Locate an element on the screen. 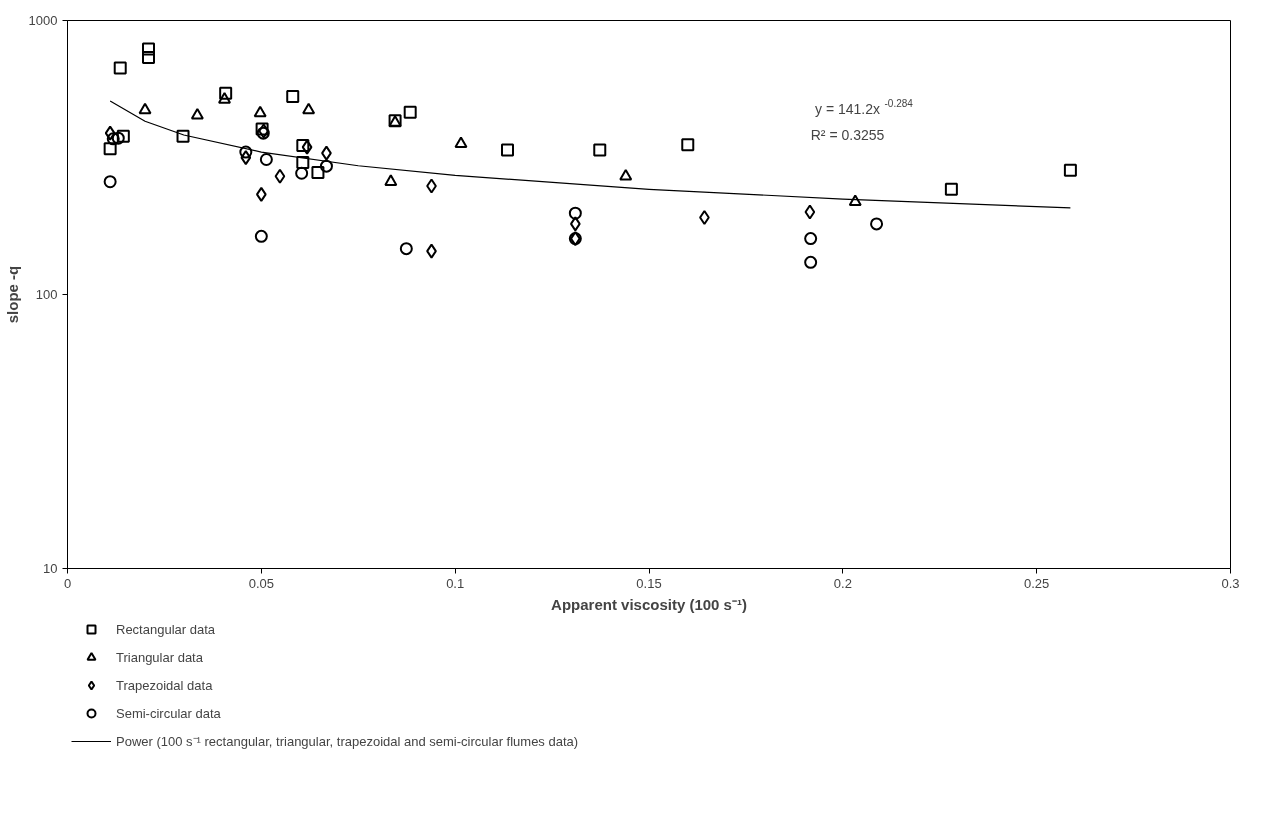 This screenshot has width=1263, height=836. legend-label: Rectangular data is located at coordinates (166, 629).